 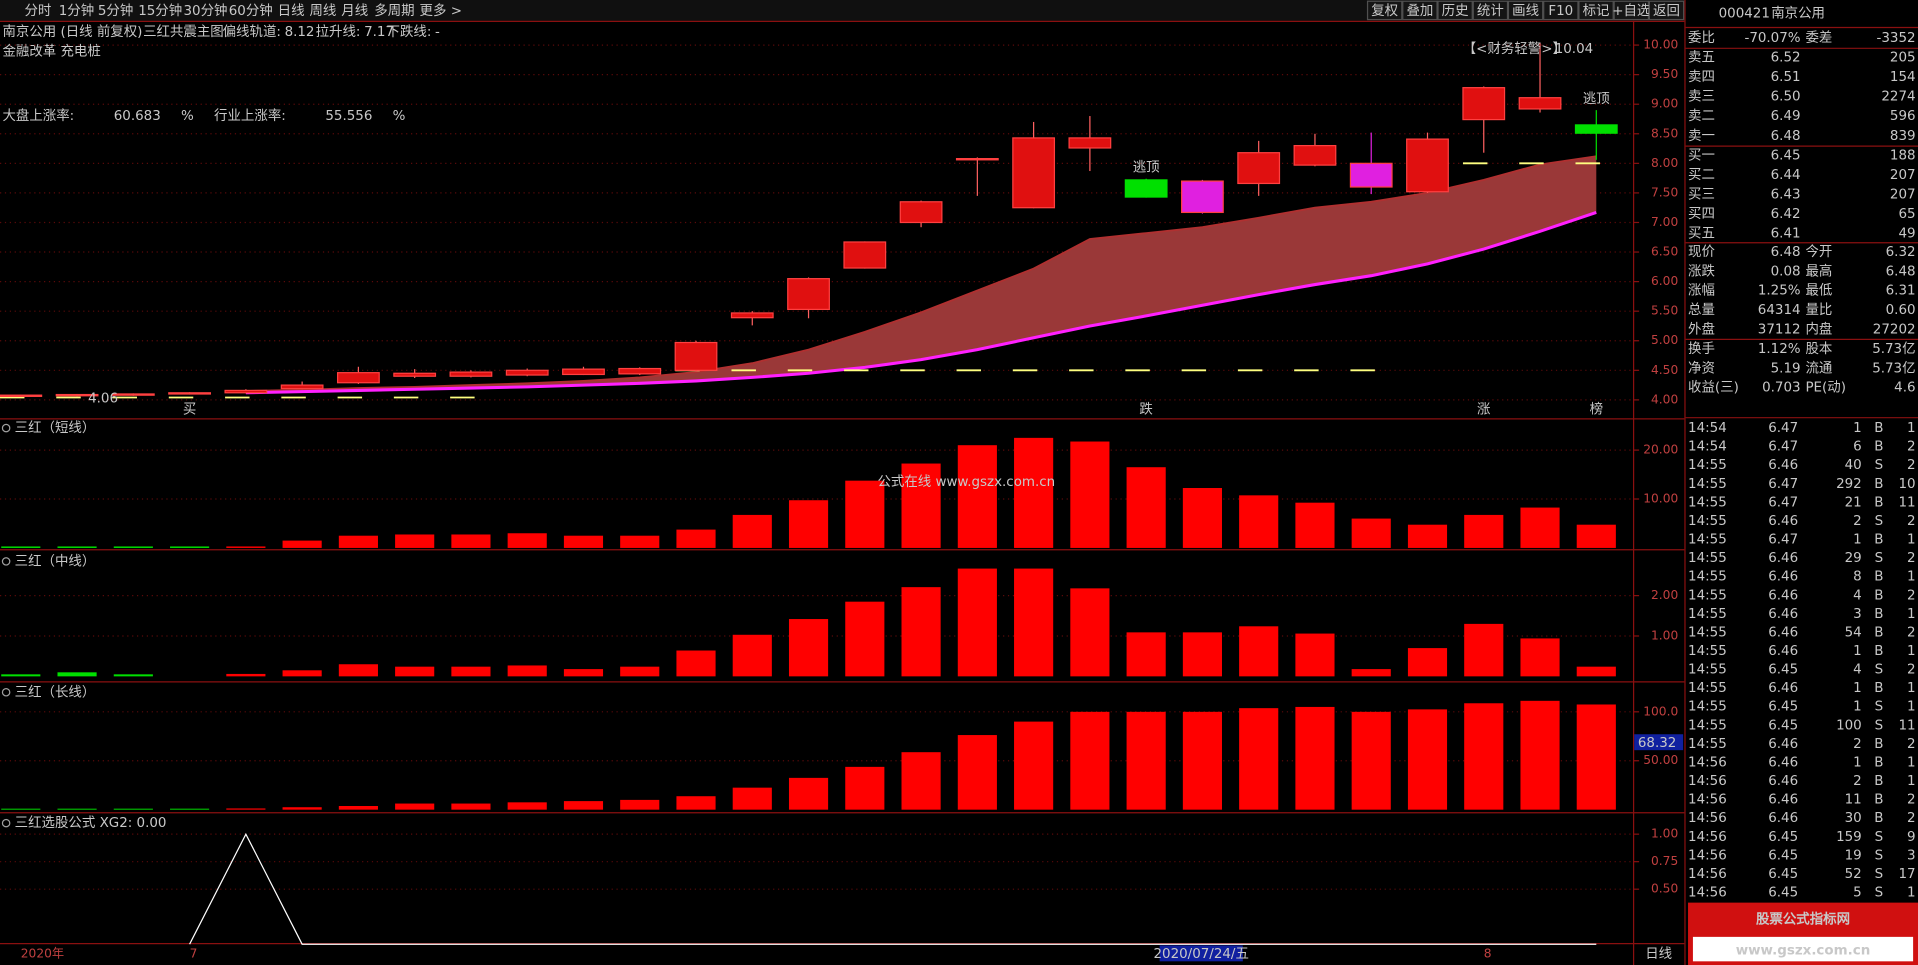 I want to click on toolbar-button: 统计, so click(x=1490, y=11).